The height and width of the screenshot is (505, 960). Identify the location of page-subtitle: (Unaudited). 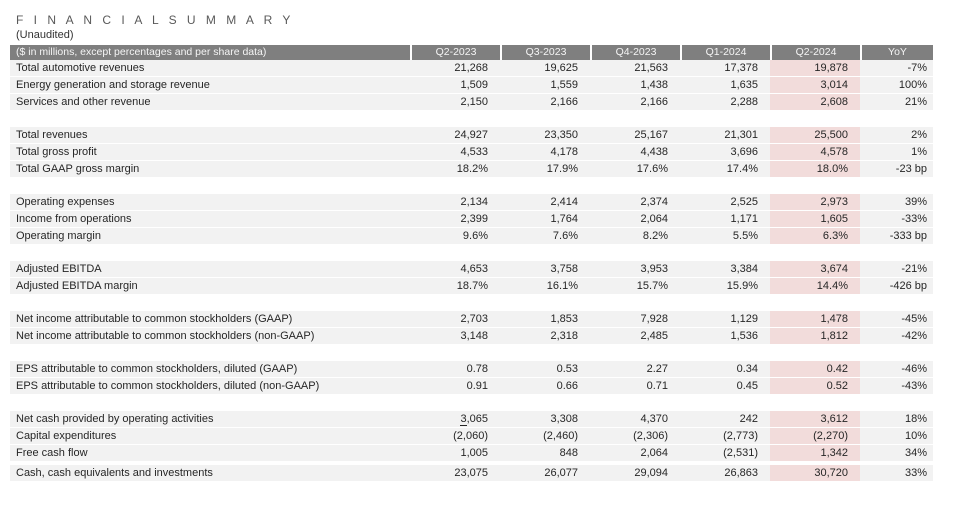
(45, 35).